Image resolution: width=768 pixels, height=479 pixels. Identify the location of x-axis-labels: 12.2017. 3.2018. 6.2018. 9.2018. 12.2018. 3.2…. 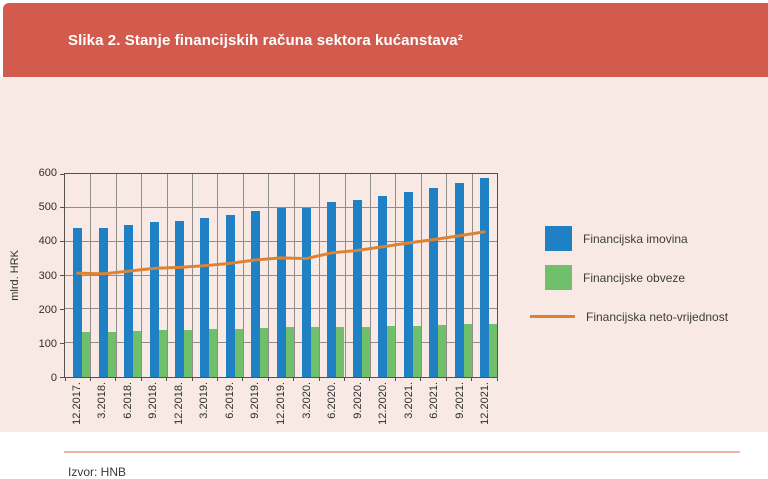
(281, 416).